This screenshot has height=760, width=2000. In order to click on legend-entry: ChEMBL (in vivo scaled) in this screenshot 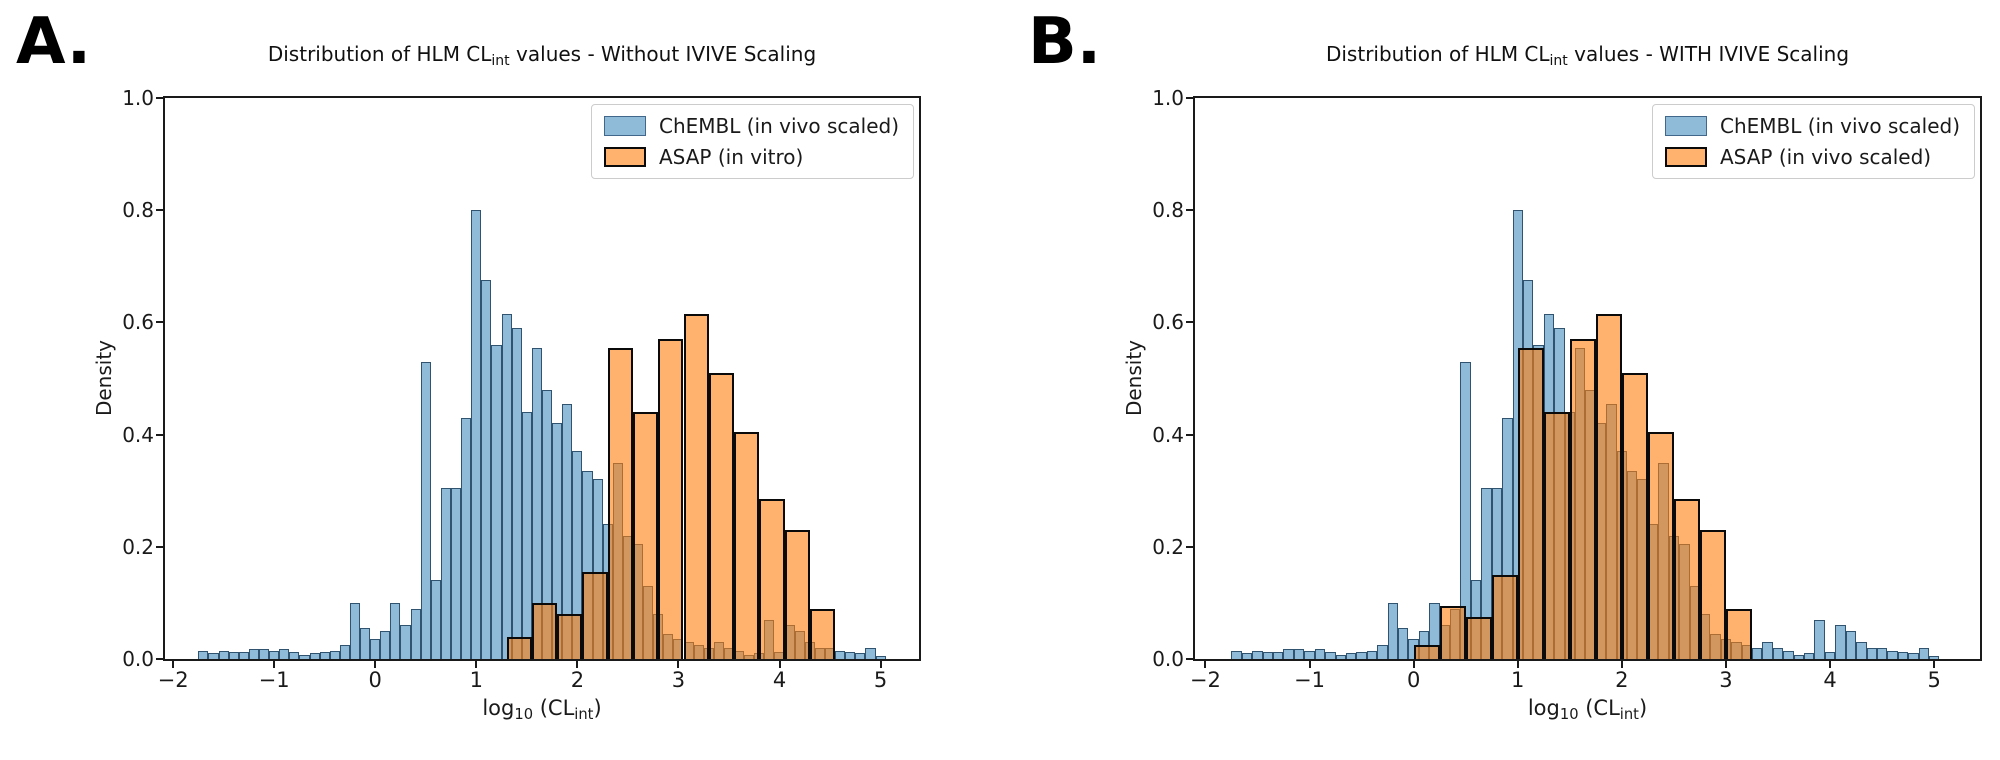, I will do `click(751, 126)`.